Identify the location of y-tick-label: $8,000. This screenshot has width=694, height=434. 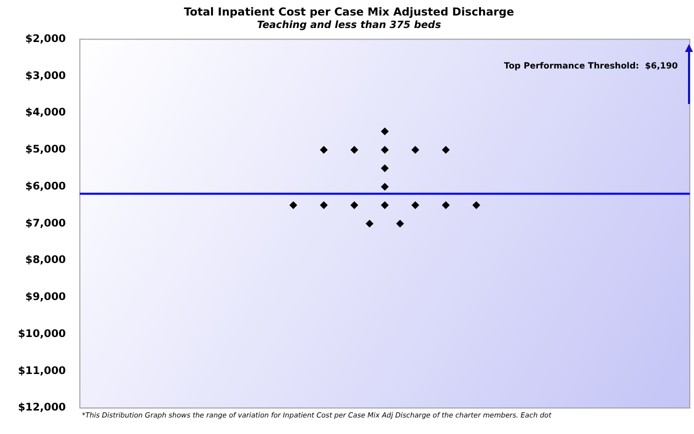
(45, 260).